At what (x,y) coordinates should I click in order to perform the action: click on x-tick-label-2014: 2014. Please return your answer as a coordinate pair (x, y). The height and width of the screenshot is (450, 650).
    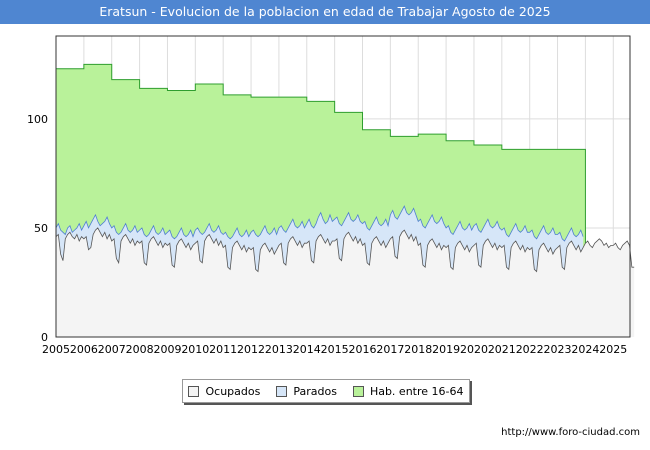
    Looking at the image, I should click on (307, 349).